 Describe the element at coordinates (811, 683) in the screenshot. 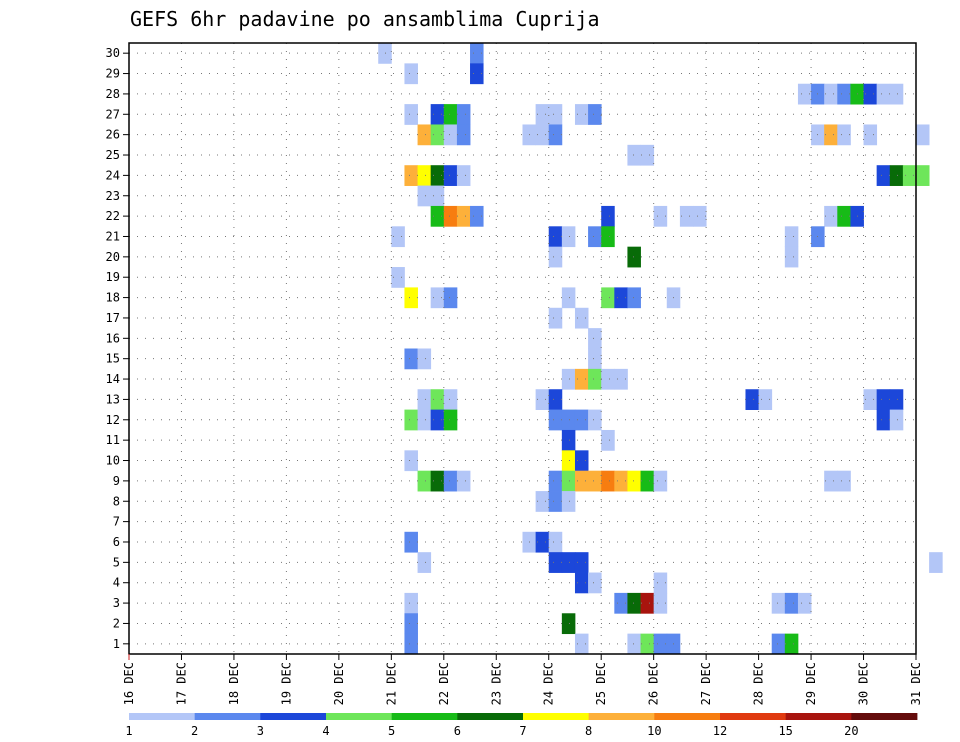

I see `x-tick-label: 29 DEC` at that location.